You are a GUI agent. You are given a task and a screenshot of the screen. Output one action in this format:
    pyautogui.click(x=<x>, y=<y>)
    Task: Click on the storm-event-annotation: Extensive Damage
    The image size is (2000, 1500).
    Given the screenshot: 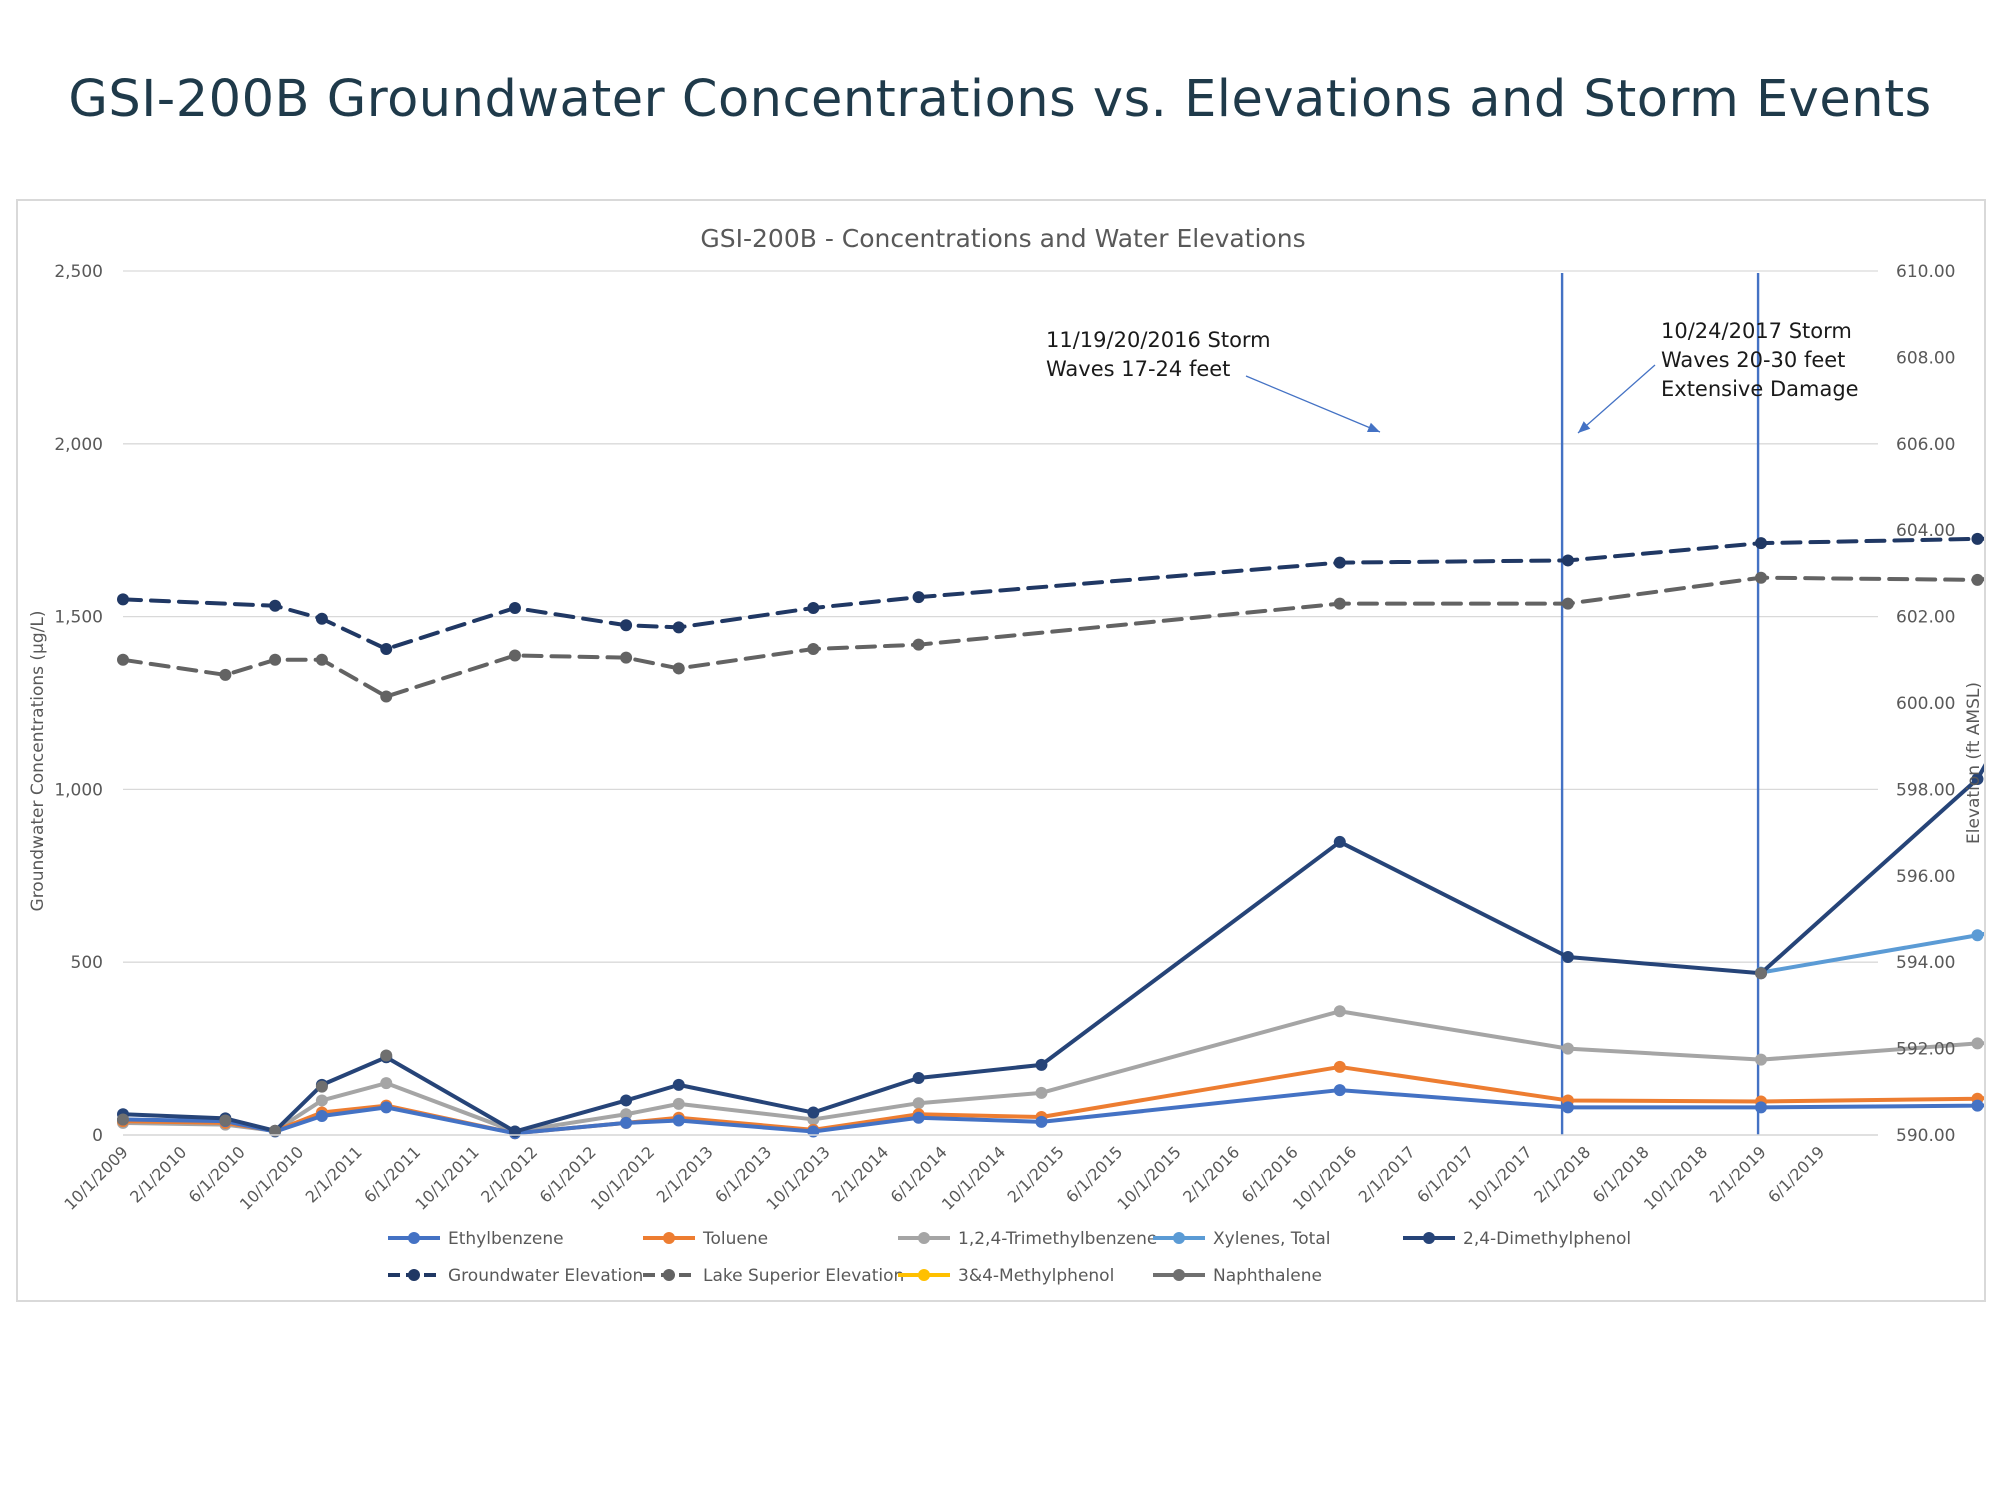 What is the action you would take?
    pyautogui.click(x=1760, y=389)
    